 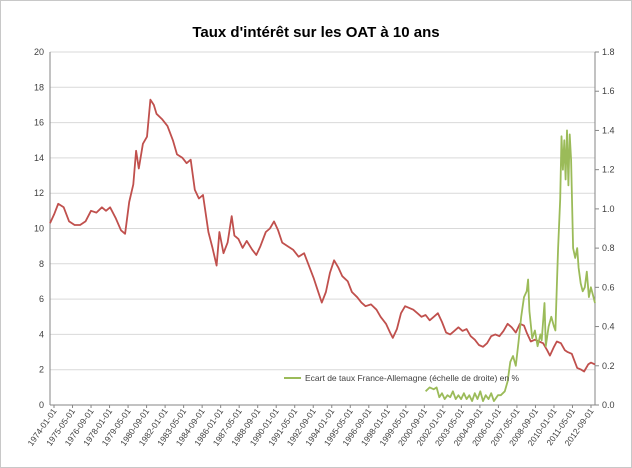 I want to click on right-tick-label: 0.8, so click(x=608, y=248).